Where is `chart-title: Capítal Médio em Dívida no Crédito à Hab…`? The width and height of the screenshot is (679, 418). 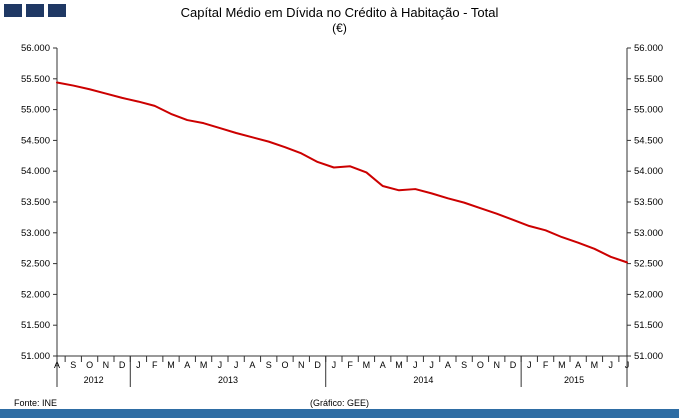
chart-title: Capítal Médio em Dívida no Crédito à Hab… is located at coordinates (339, 12).